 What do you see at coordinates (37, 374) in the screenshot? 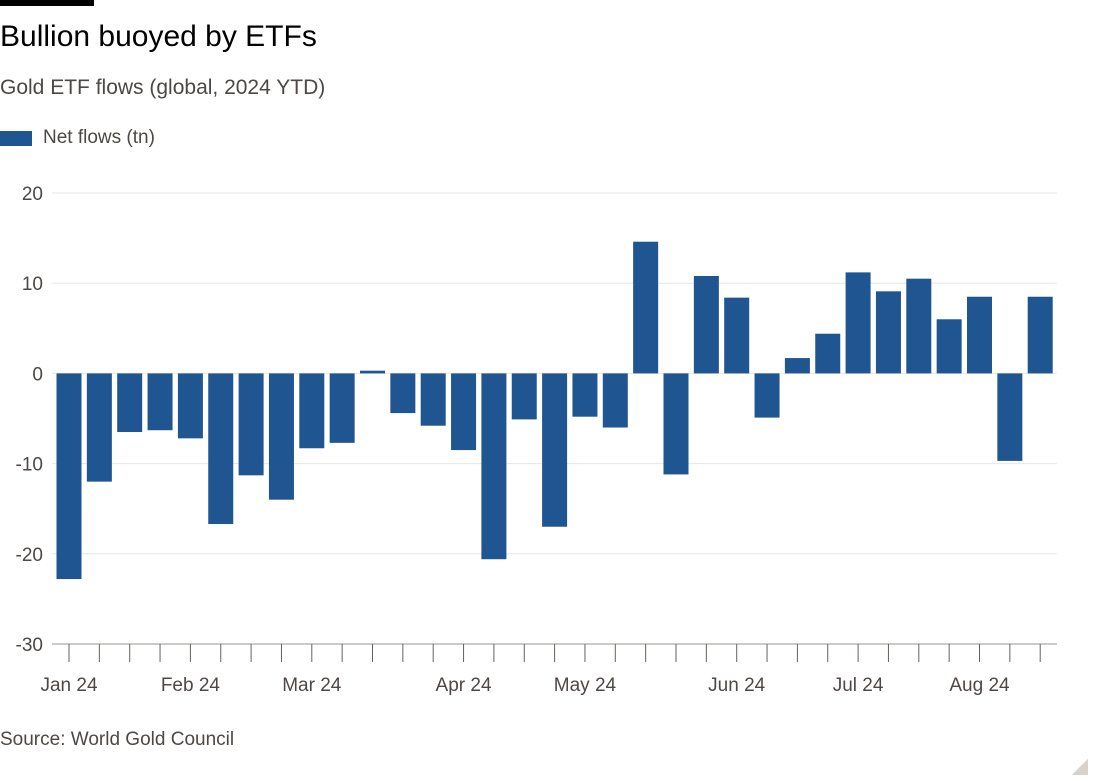
I see `y-tick-label: 0` at bounding box center [37, 374].